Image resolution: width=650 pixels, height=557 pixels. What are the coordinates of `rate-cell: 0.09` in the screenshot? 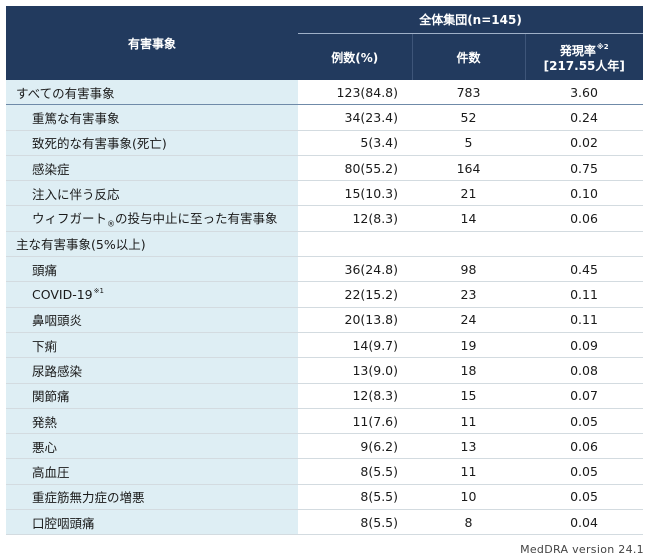 It's located at (584, 345).